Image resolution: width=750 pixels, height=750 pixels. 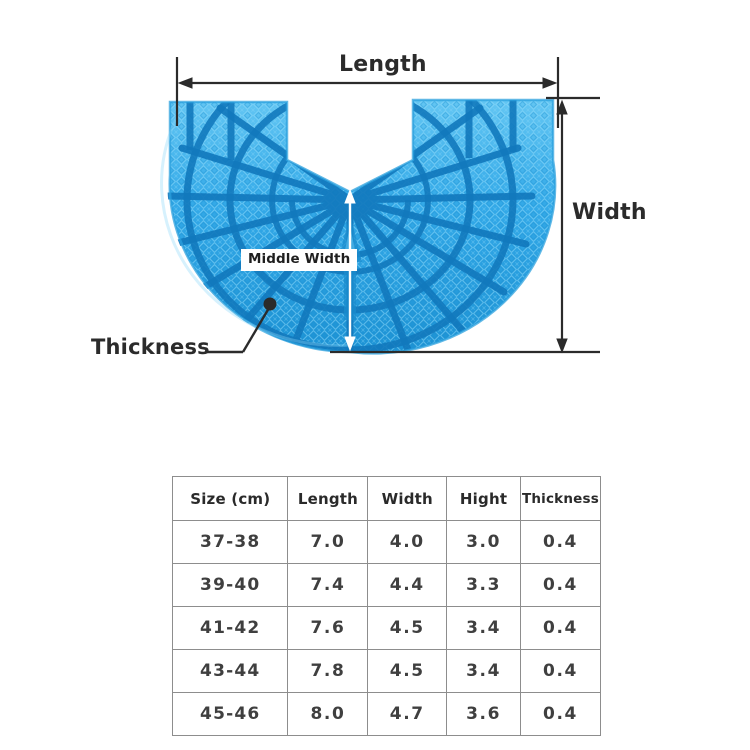 I want to click on column-header-size: Size (cm), so click(x=230, y=498).